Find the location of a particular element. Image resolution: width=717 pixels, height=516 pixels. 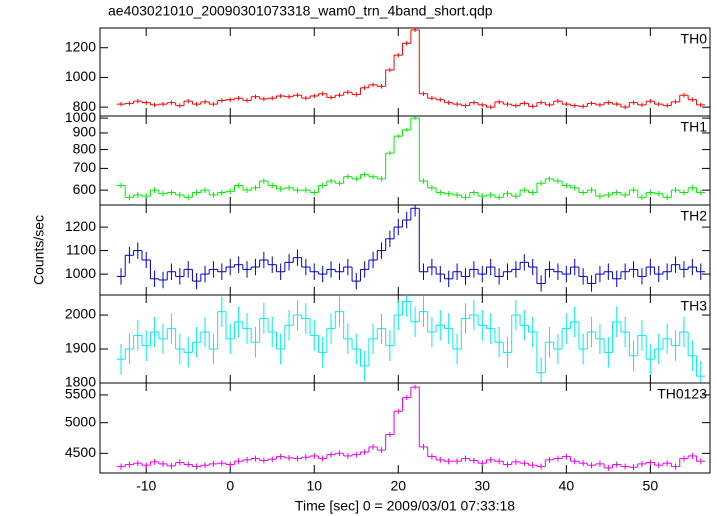

y-tick-label: 1900 is located at coordinates (80, 348).